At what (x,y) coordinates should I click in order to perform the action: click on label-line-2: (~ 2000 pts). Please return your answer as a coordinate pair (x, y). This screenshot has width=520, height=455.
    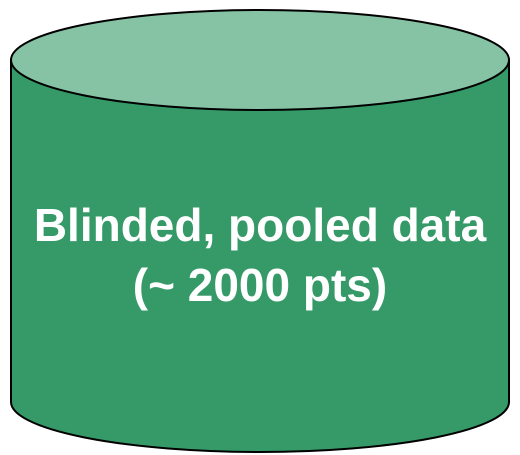
    Looking at the image, I should click on (260, 285).